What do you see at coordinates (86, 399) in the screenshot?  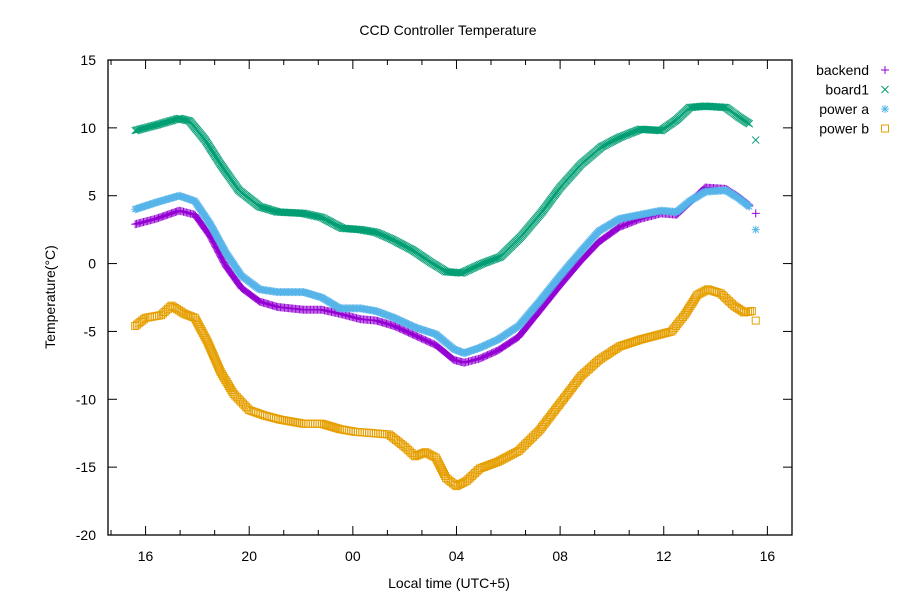 I see `y-tick-label: -10` at bounding box center [86, 399].